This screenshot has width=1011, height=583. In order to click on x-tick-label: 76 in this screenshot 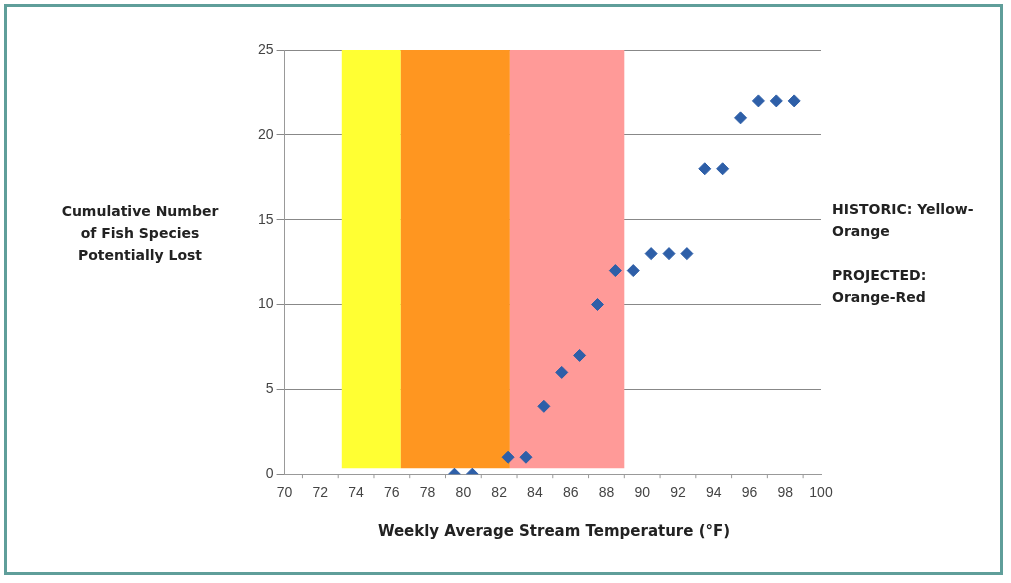, I will do `click(392, 492)`.